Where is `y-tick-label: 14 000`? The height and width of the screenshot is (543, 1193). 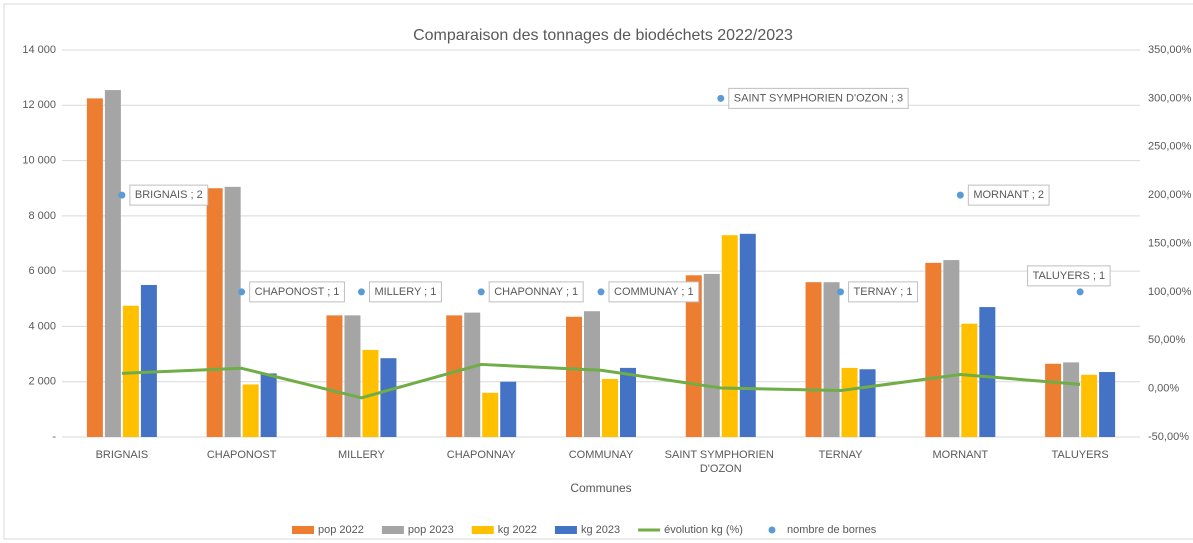
y-tick-label: 14 000 is located at coordinates (39, 50).